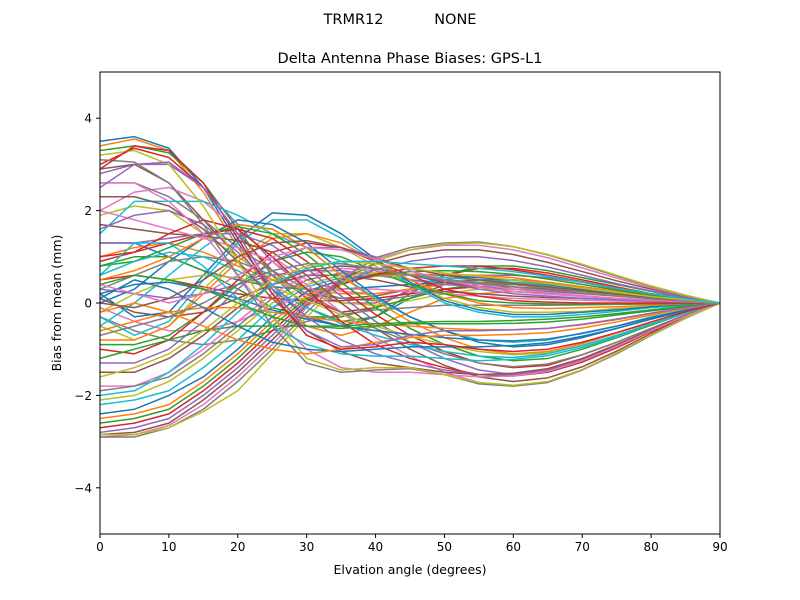  Describe the element at coordinates (444, 547) in the screenshot. I see `x-tick-label: 50` at that location.